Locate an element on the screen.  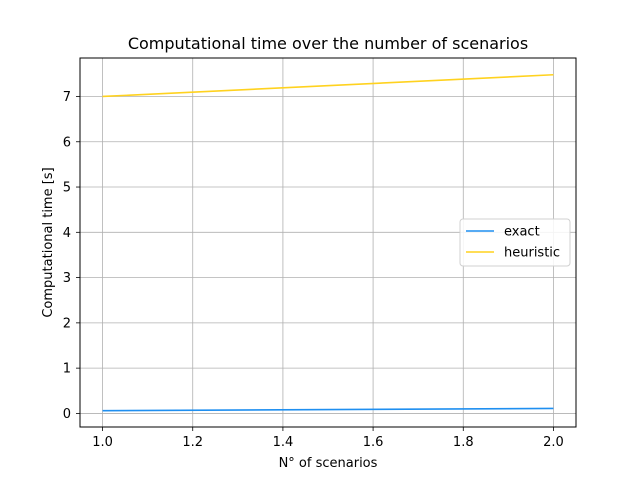
y-tick-label: 7 is located at coordinates (67, 97).